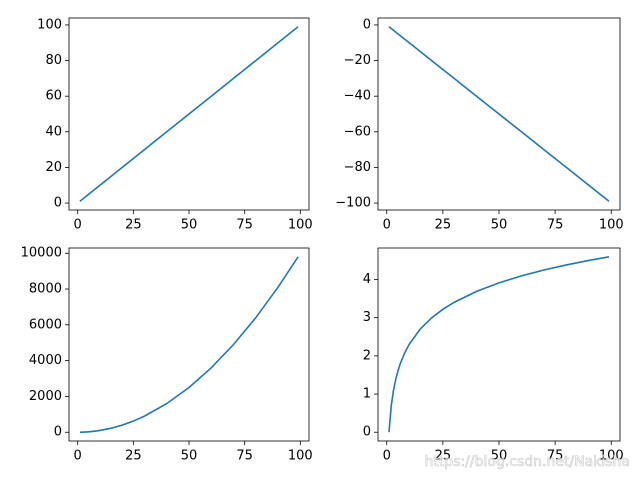 The image size is (640, 480). I want to click on y-tick-label: −60, so click(357, 131).